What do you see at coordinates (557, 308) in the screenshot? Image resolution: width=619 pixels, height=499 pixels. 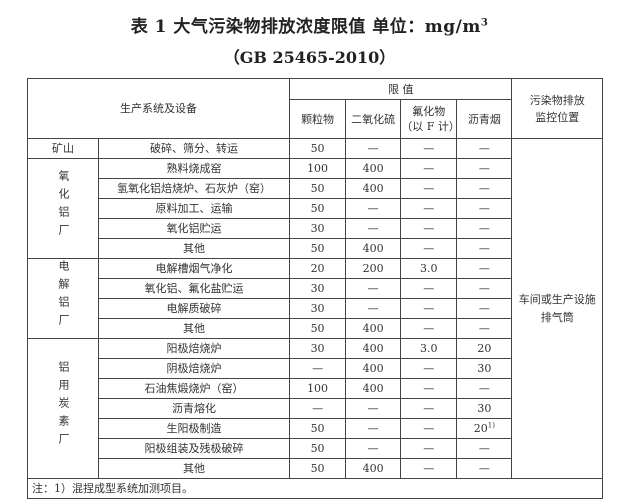 I see `monitoring-location: 车间或生产设施 排气筒` at bounding box center [557, 308].